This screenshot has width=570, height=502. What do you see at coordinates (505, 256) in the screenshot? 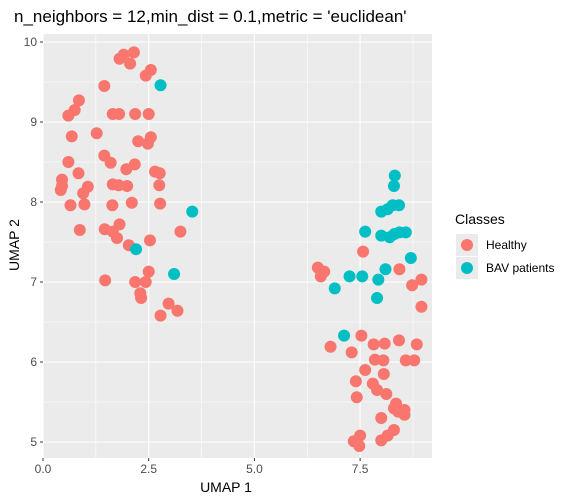
I see `legend-items: Healthy BAV patients` at bounding box center [505, 256].